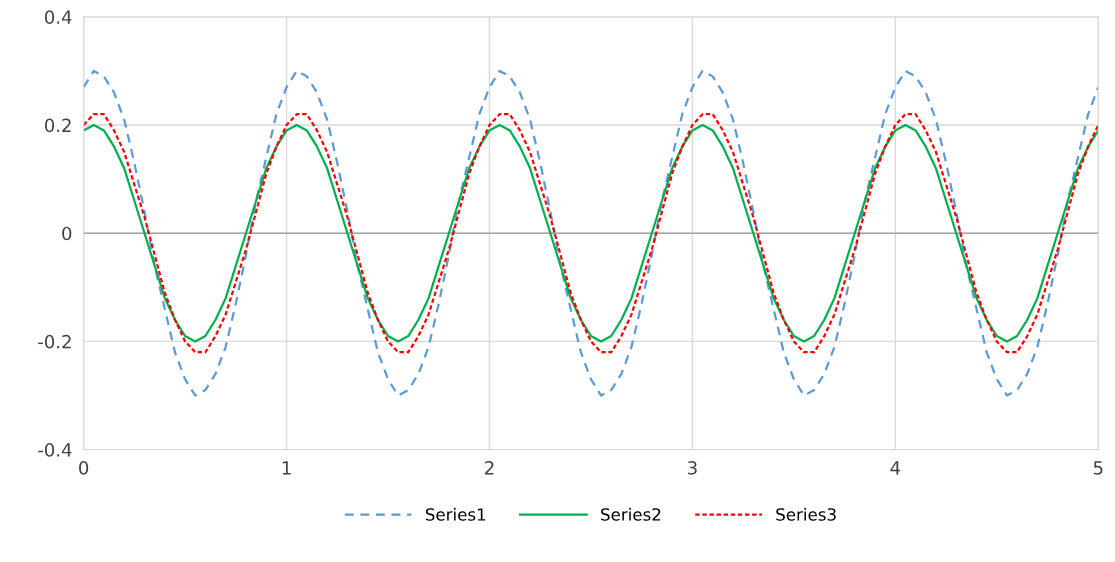  I want to click on x-tick-label: 0, so click(84, 468).